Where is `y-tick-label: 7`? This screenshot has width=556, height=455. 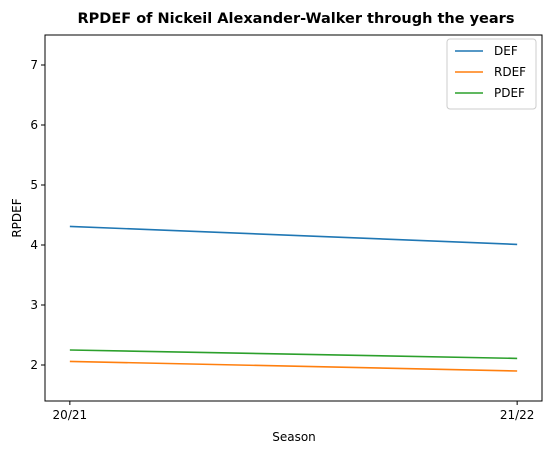 y-tick-label: 7 is located at coordinates (34, 65).